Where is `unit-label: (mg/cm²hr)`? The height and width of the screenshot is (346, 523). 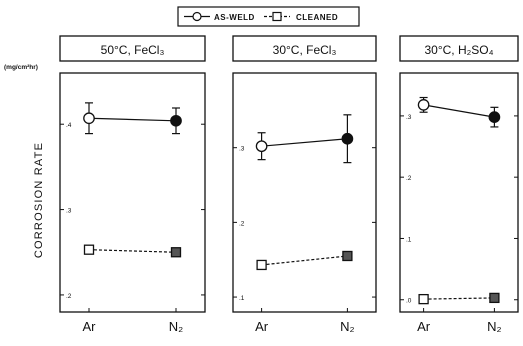 unit-label: (mg/cm²hr) is located at coordinates (21, 67).